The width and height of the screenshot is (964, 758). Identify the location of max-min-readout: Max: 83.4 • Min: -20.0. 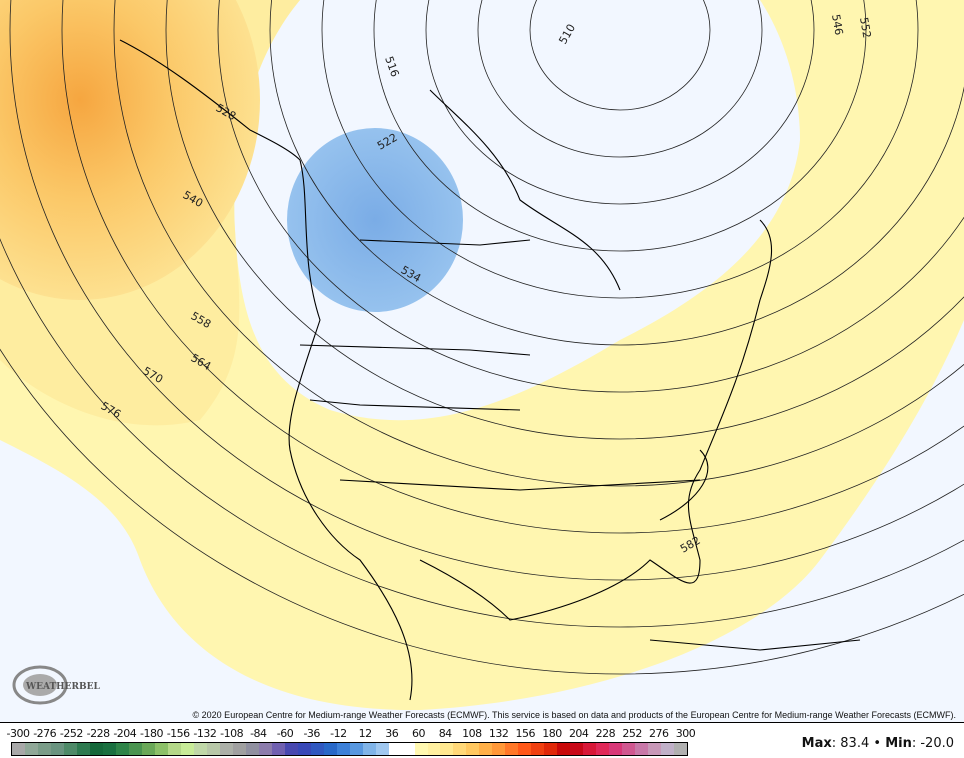
(877, 743).